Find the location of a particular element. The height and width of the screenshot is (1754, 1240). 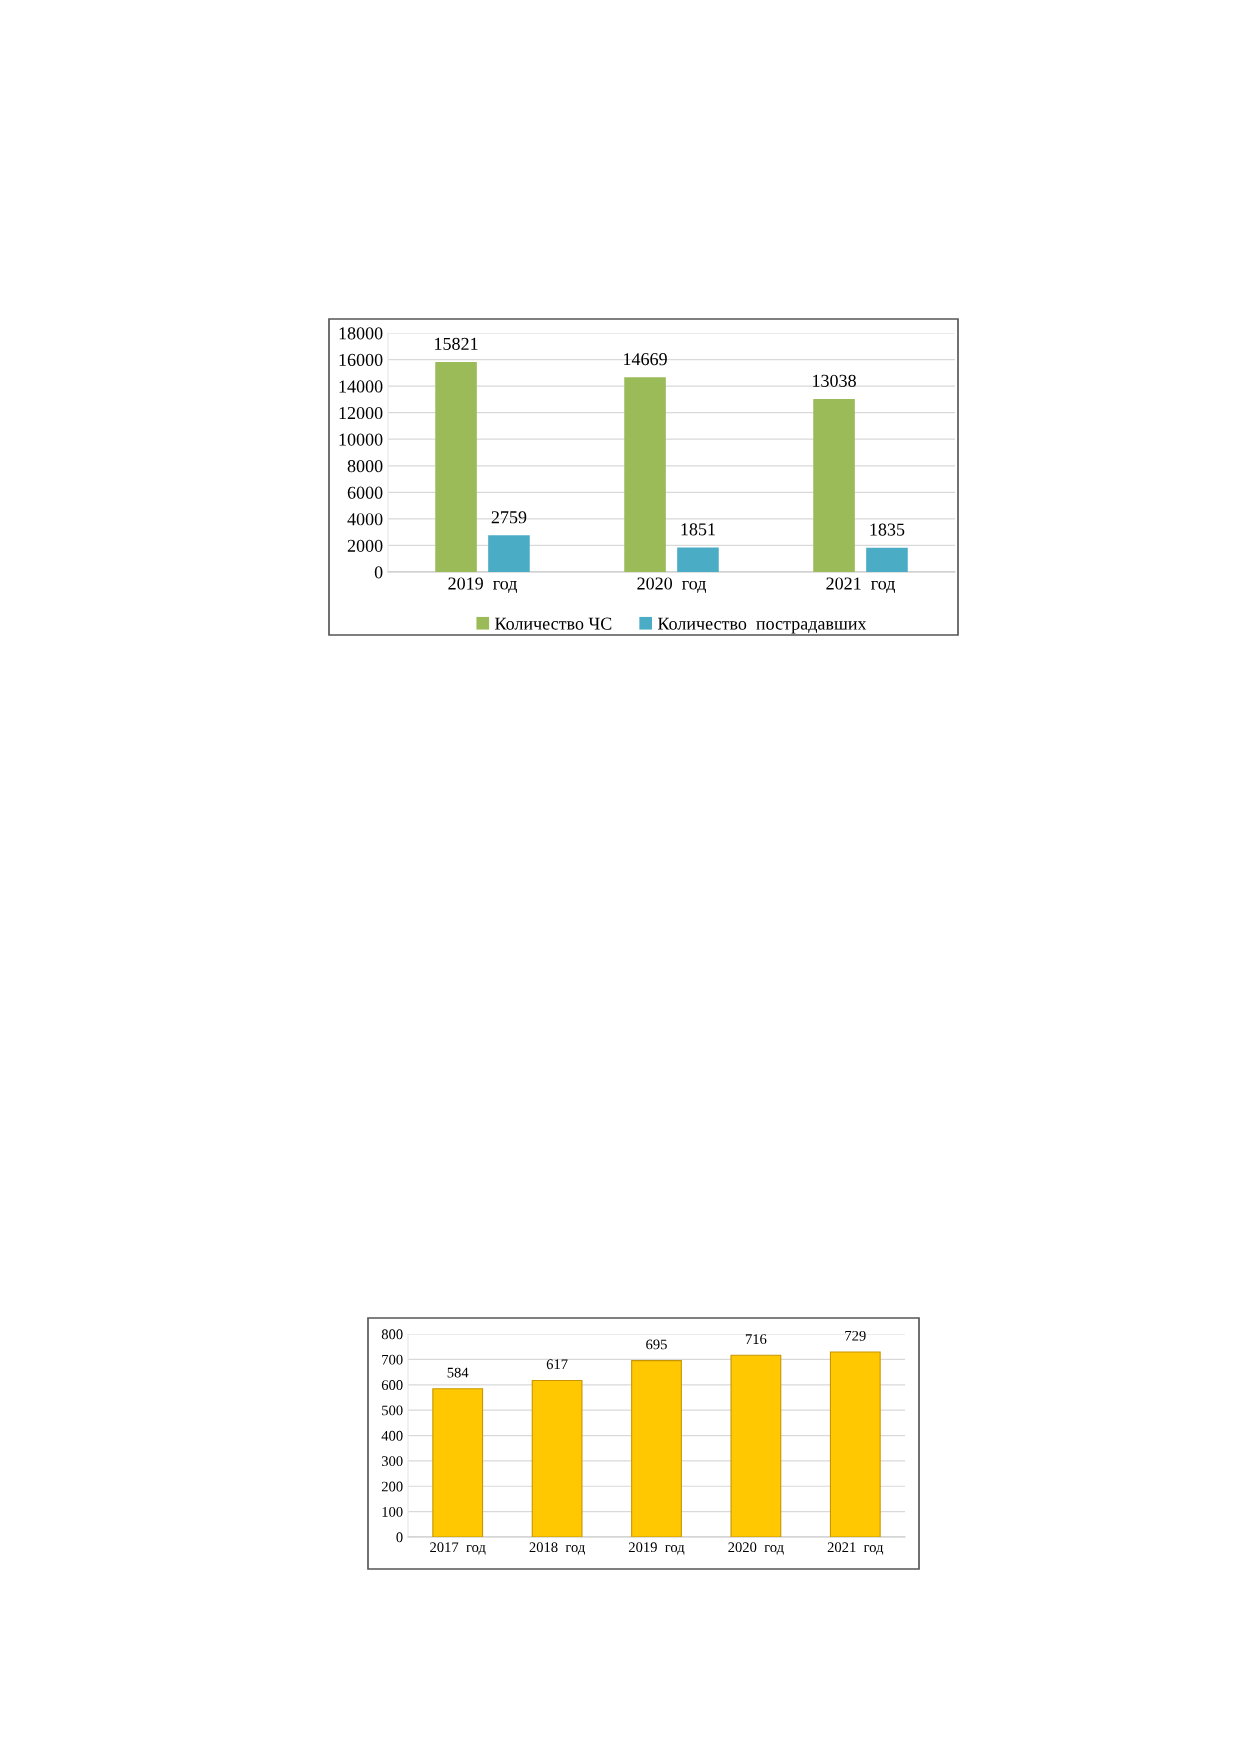

data-label: 584 is located at coordinates (458, 1372).